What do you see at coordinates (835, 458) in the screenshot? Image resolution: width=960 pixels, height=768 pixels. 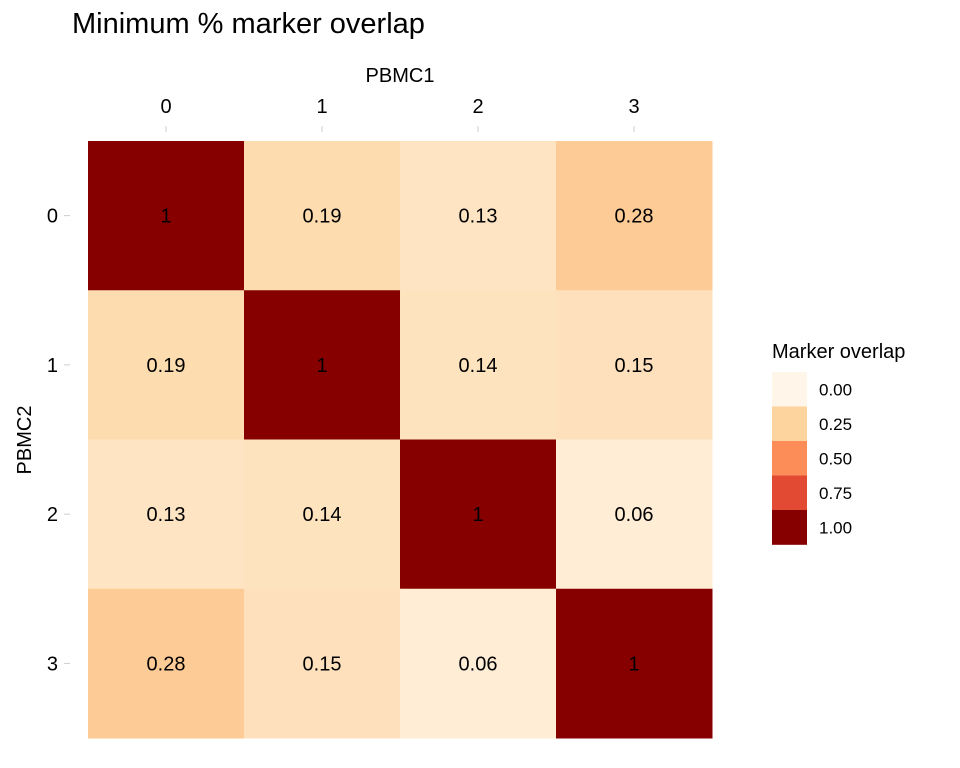 I see `legend-break-label: 0.50` at bounding box center [835, 458].